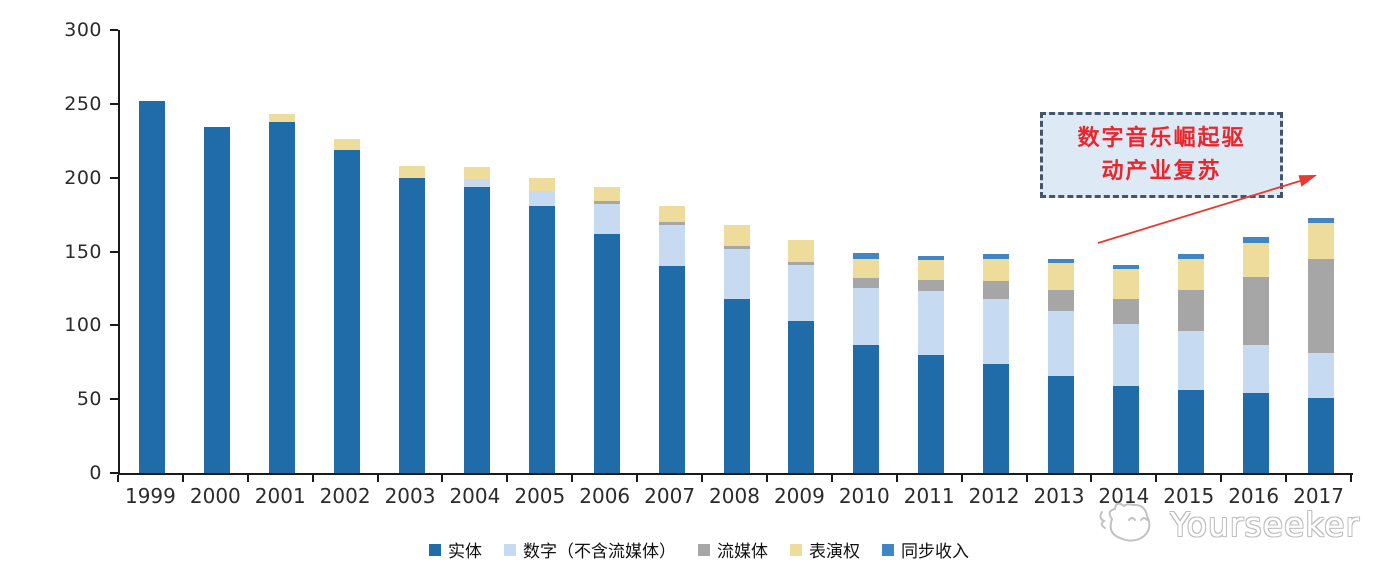 This screenshot has height=582, width=1398. Describe the element at coordinates (215, 496) in the screenshot. I see `x-axis-label: 2000` at that location.